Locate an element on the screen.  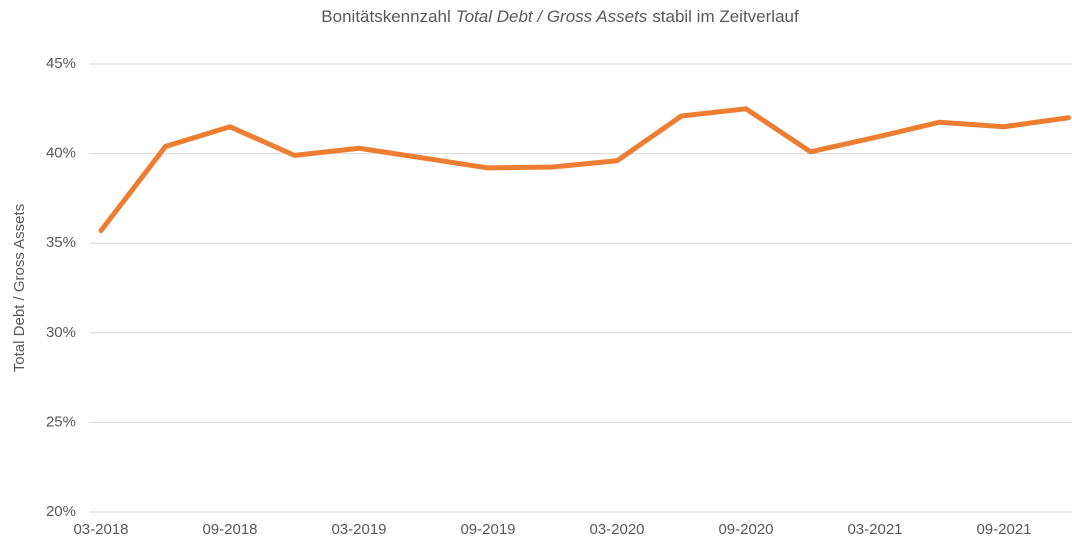
x-tick-label: 09-2018 is located at coordinates (229, 529).